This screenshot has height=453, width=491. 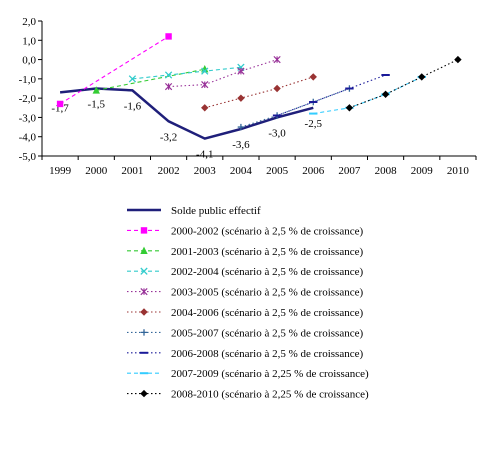 I want to click on y-tick-label: -2,0, so click(x=28, y=99).